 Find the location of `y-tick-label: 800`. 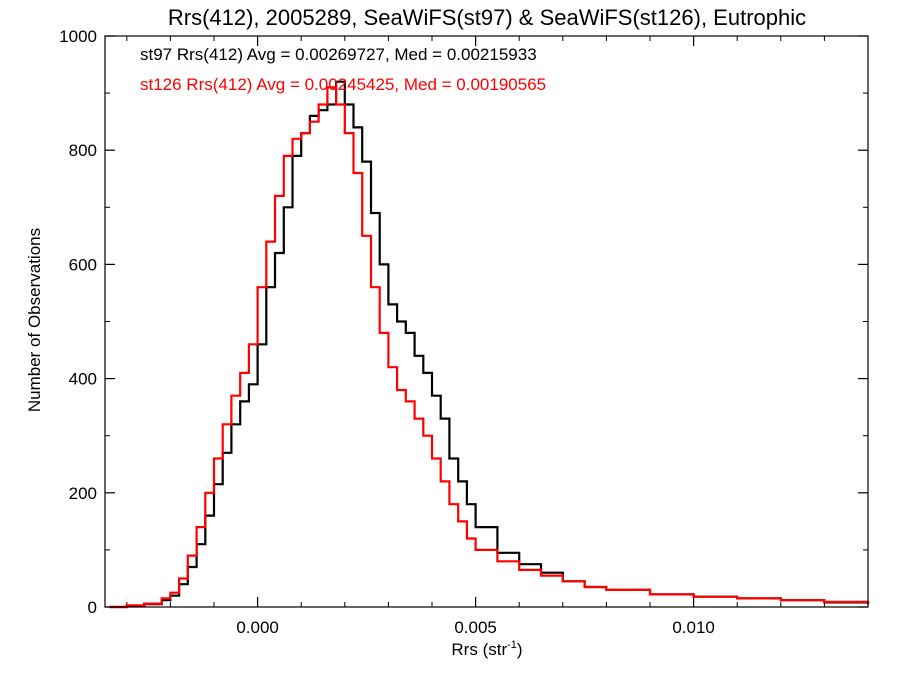

y-tick-label: 800 is located at coordinates (83, 150).